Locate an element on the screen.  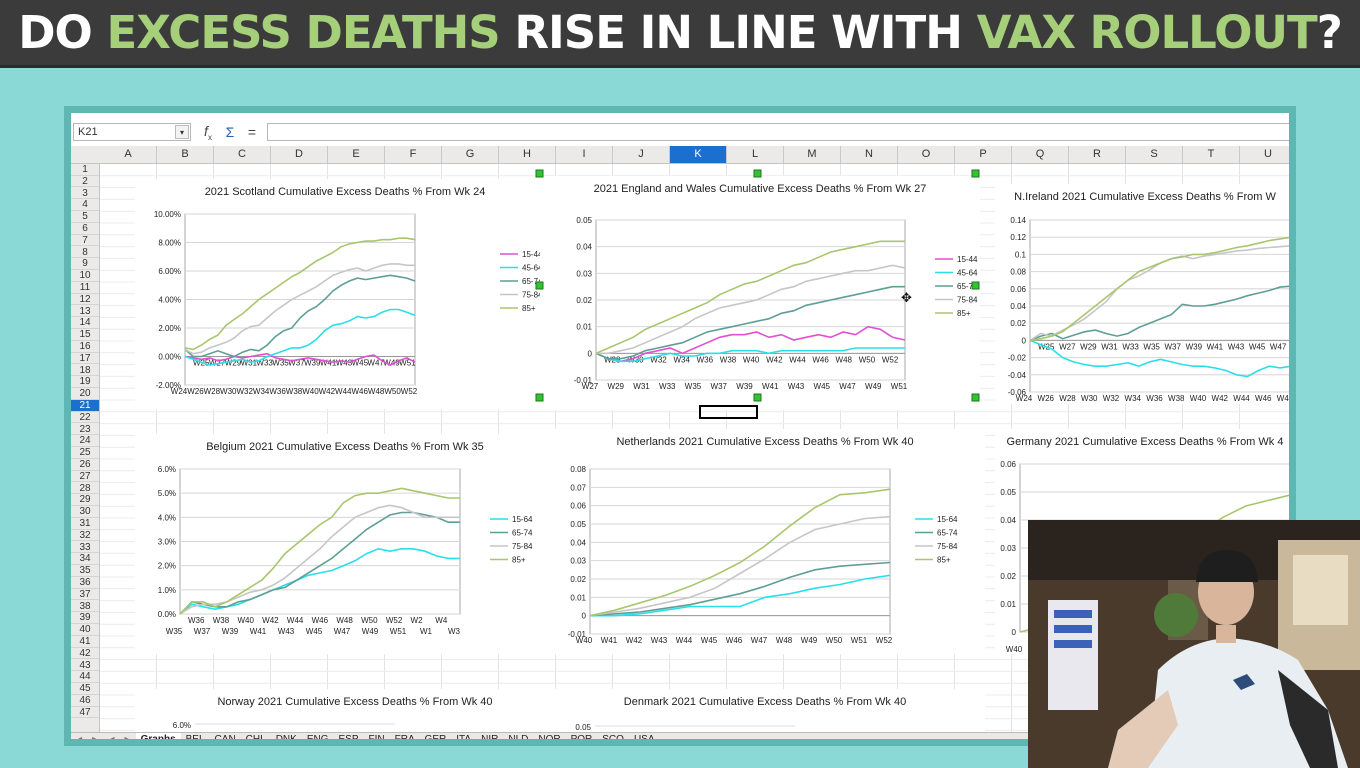
row-header-15: 15 is located at coordinates (85, 335).